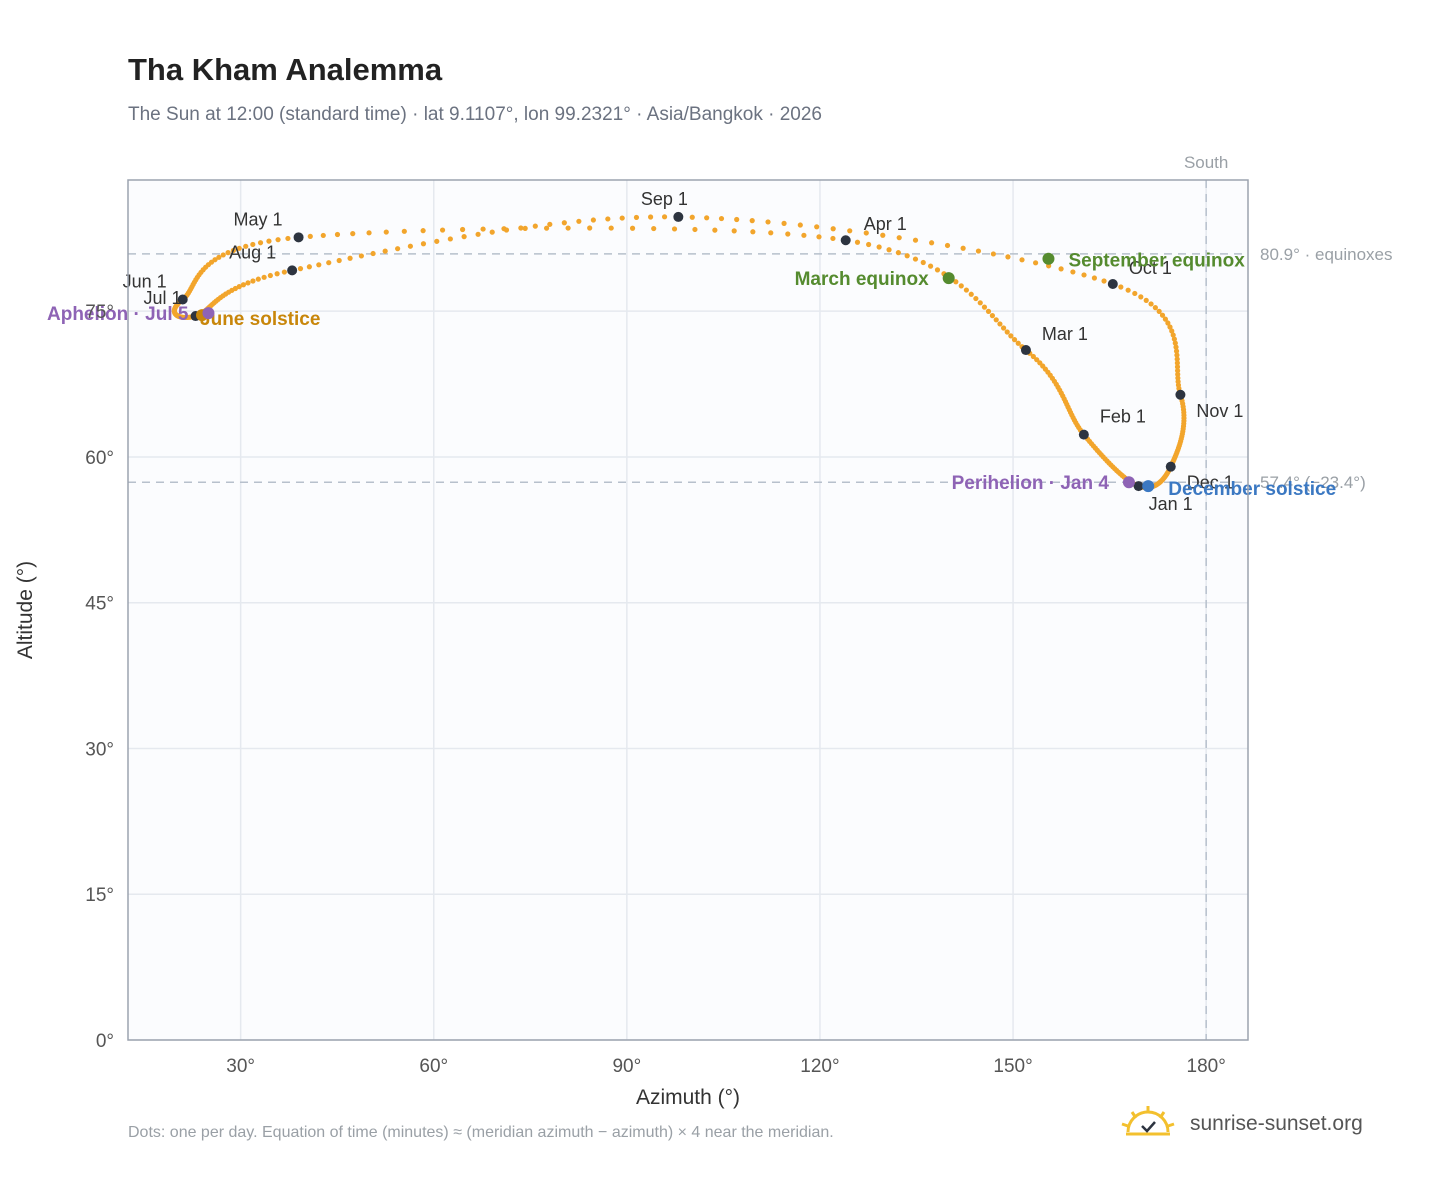 The height and width of the screenshot is (1188, 1448). What do you see at coordinates (145, 282) in the screenshot?
I see `month-label: Jun 1` at bounding box center [145, 282].